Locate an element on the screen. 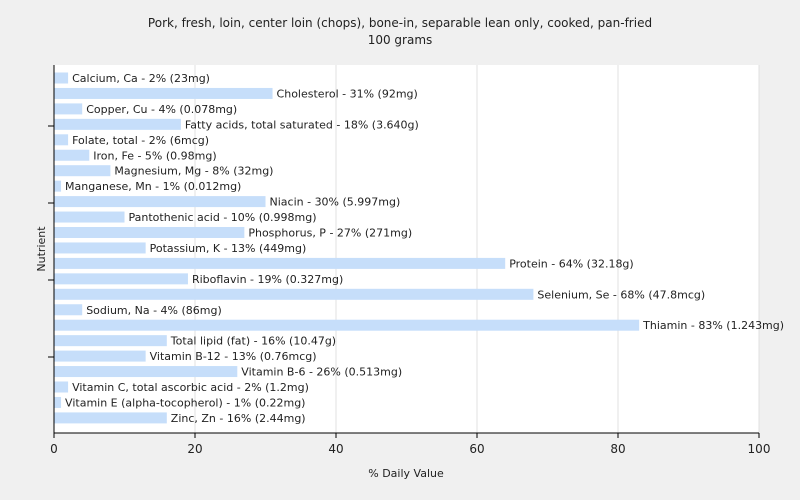 The height and width of the screenshot is (500, 800). chart-subtitle: 100 grams is located at coordinates (400, 40).